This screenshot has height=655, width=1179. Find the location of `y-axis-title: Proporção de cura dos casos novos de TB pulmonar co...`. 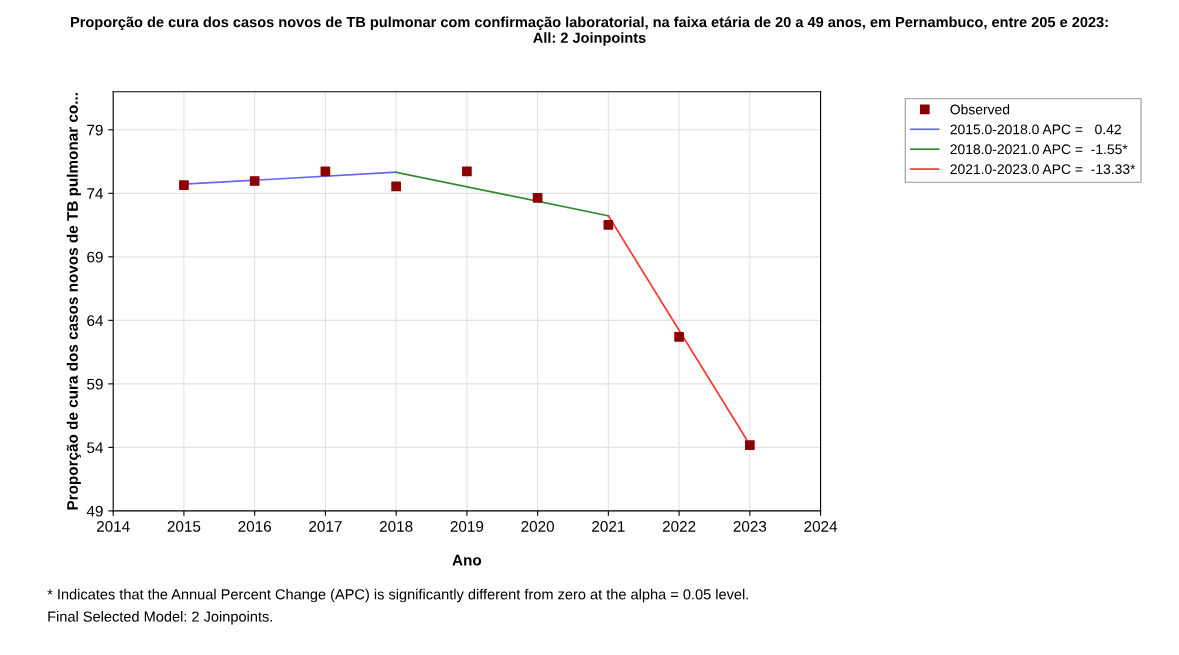

y-axis-title: Proporção de cura dos casos novos de TB pulmonar co... is located at coordinates (73, 301).